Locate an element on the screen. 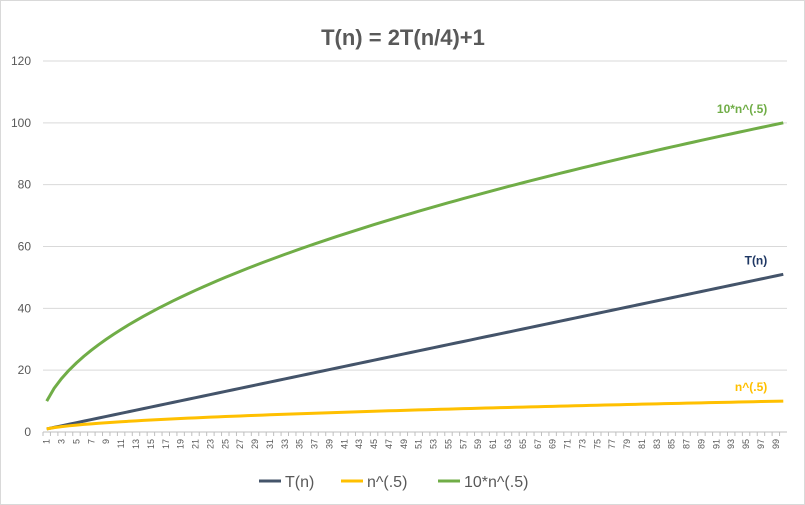 Image resolution: width=805 pixels, height=505 pixels. y-tick-label: 100 is located at coordinates (21, 123).